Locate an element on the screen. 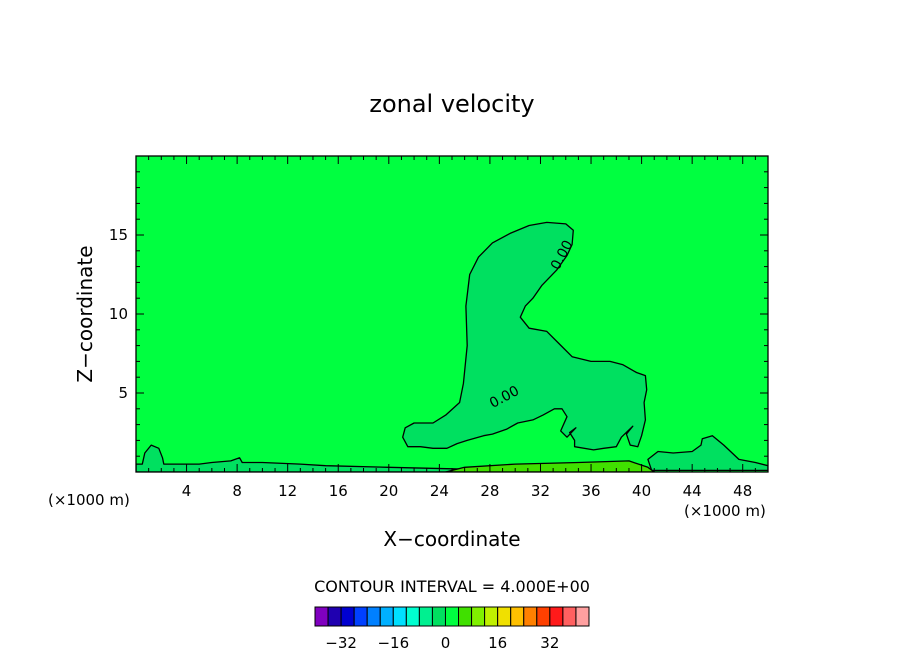  contour-interval-label: CONTOUR INTERVAL = 4.000E+00 is located at coordinates (452, 586).